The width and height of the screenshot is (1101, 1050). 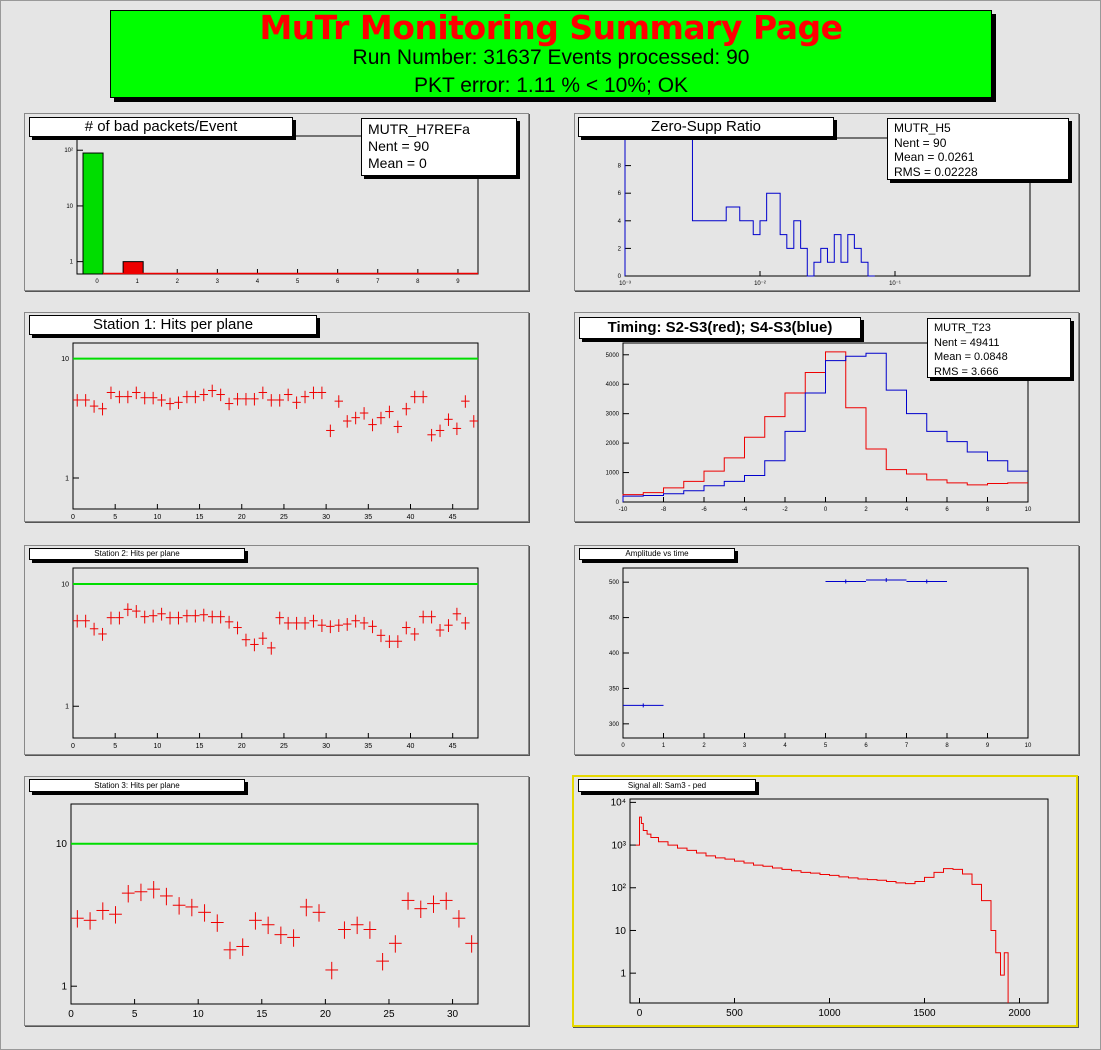 What do you see at coordinates (378, 282) in the screenshot?
I see `x-tick-label: 7` at bounding box center [378, 282].